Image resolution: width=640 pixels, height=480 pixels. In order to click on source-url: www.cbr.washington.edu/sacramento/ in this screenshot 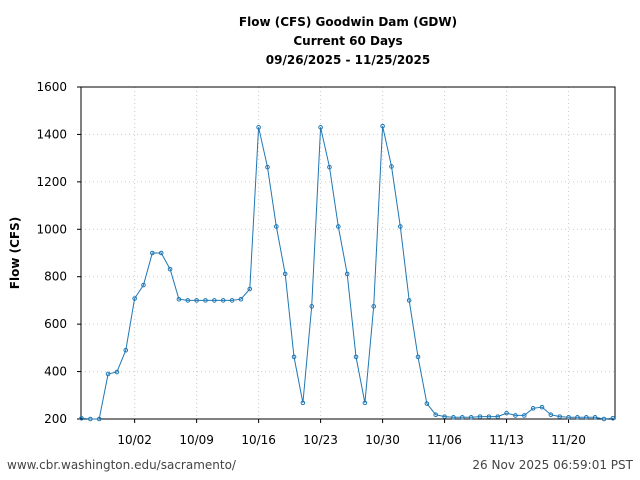, I will do `click(121, 465)`.